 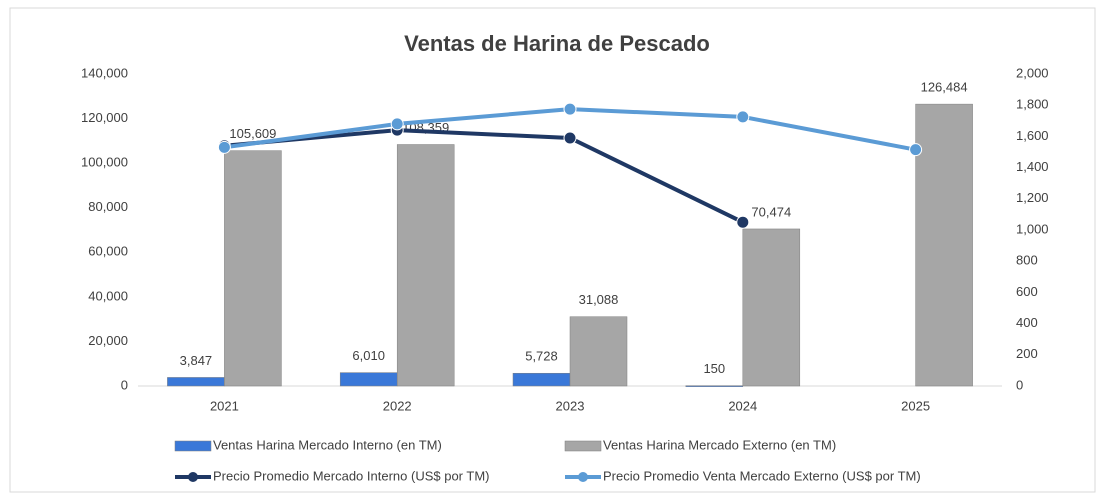 What do you see at coordinates (1032, 166) in the screenshot?
I see `y2-tick-label: 1,400` at bounding box center [1032, 166].